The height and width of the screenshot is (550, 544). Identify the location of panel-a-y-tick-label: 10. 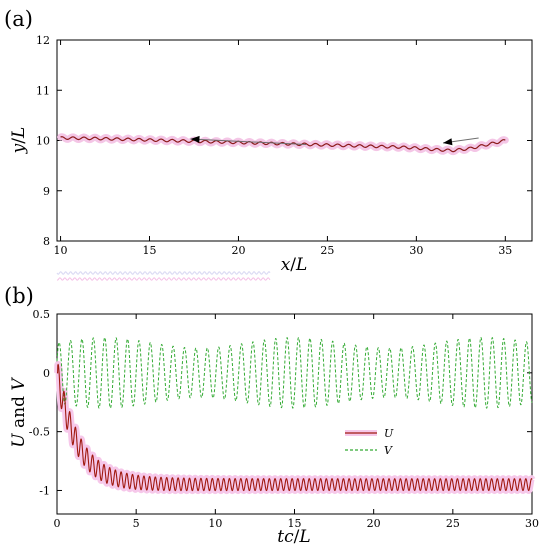
(43, 141).